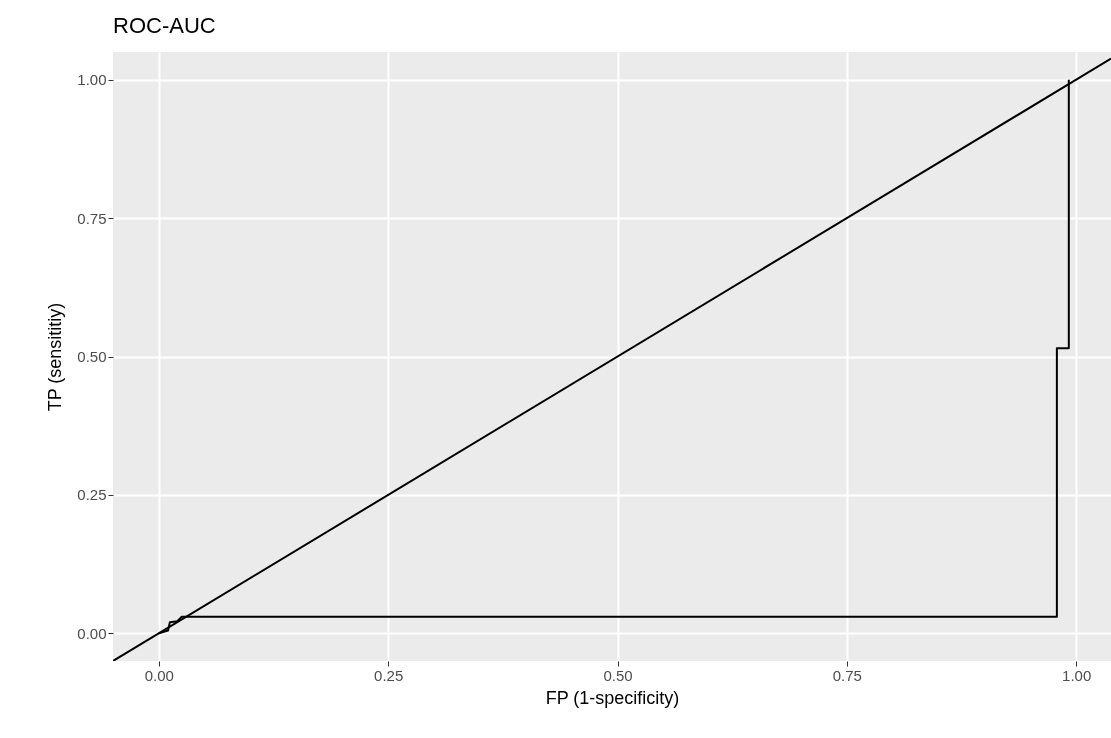 This screenshot has height=738, width=1111. Describe the element at coordinates (618, 675) in the screenshot. I see `x-tick-label: 0.50` at that location.